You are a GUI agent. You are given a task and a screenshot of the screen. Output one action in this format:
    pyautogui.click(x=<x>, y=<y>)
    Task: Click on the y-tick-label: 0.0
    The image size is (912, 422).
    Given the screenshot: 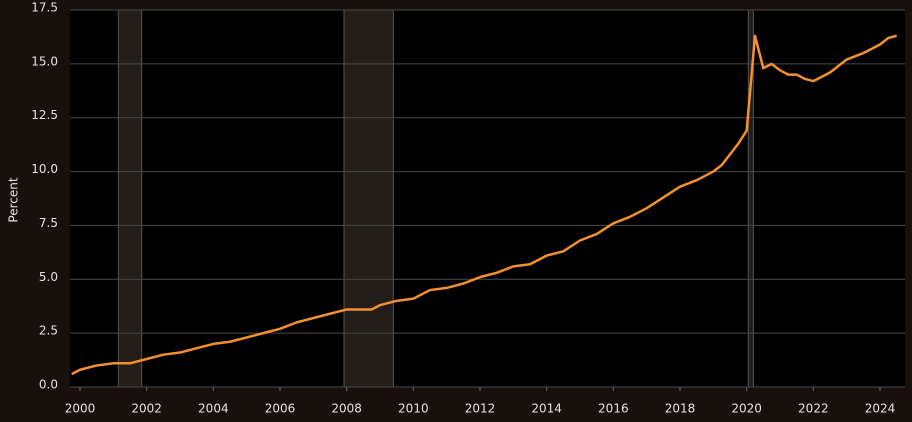 What is the action you would take?
    pyautogui.click(x=48, y=385)
    